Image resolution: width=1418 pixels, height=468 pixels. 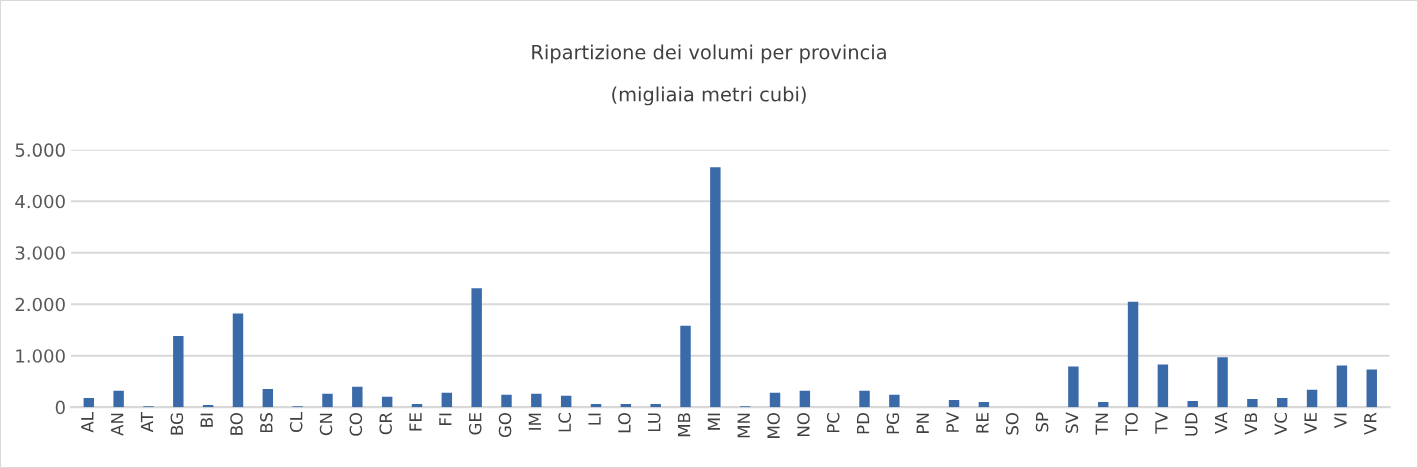 What do you see at coordinates (922, 423) in the screenshot?
I see `x-tick-label: PN` at bounding box center [922, 423].